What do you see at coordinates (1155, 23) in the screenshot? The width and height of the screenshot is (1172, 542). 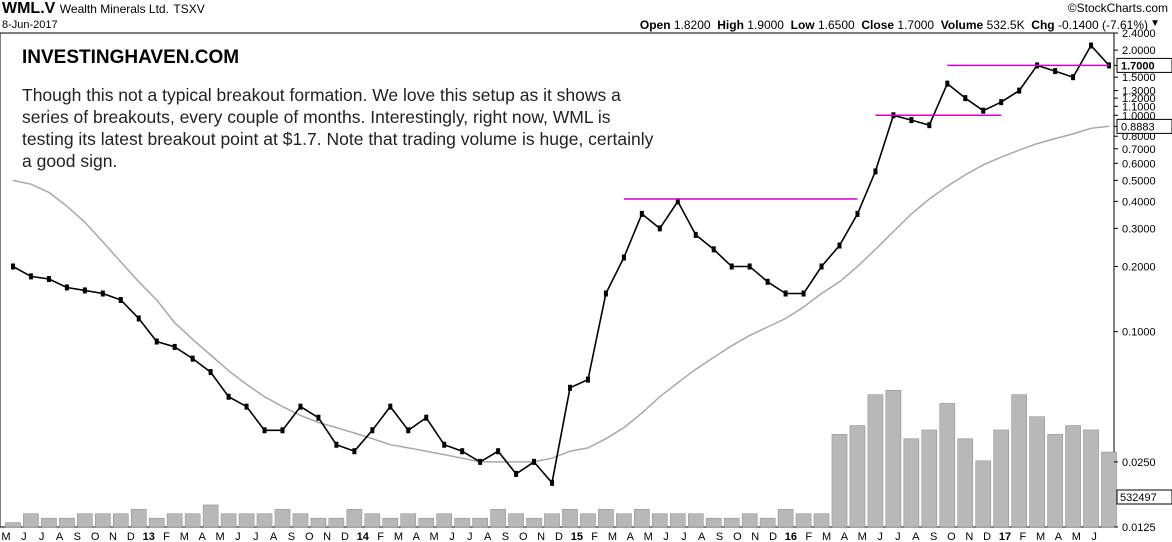 I see `dropdown-arrow-icon: ▼` at bounding box center [1155, 23].